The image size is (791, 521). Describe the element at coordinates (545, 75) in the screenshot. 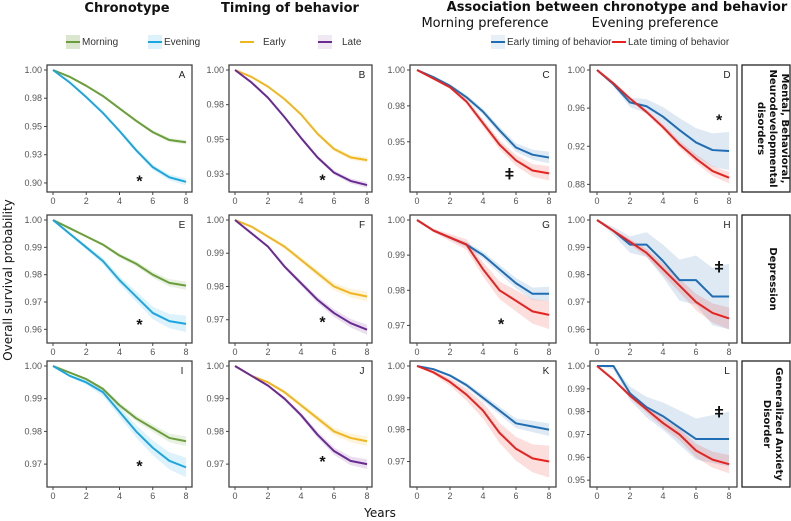

I see `panel-letter: C` at that location.